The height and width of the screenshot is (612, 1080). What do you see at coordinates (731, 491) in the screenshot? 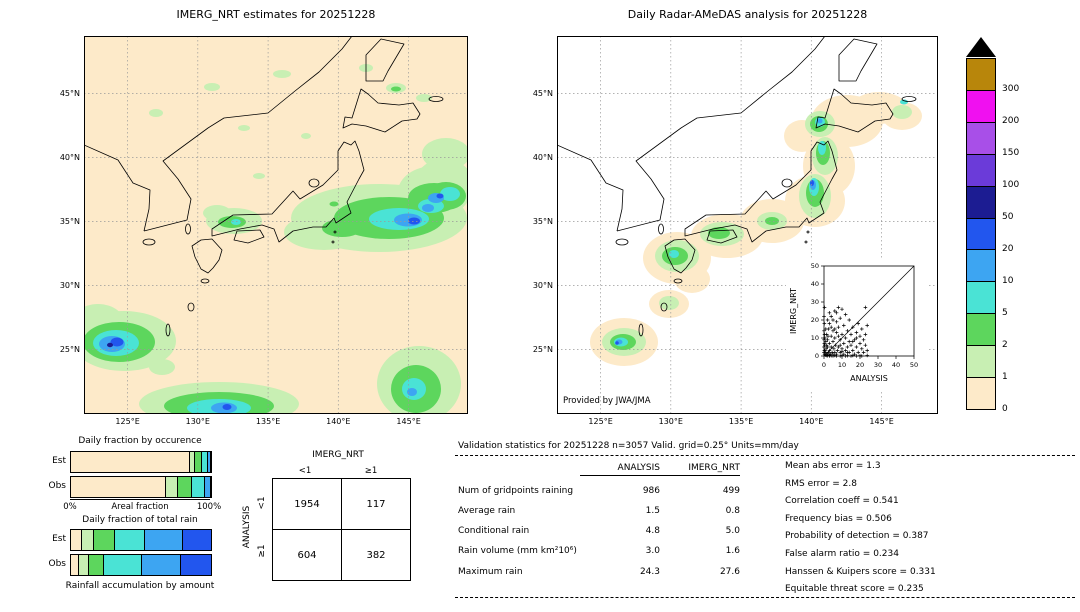
I see `stats-value-imerg: 499` at bounding box center [731, 491].